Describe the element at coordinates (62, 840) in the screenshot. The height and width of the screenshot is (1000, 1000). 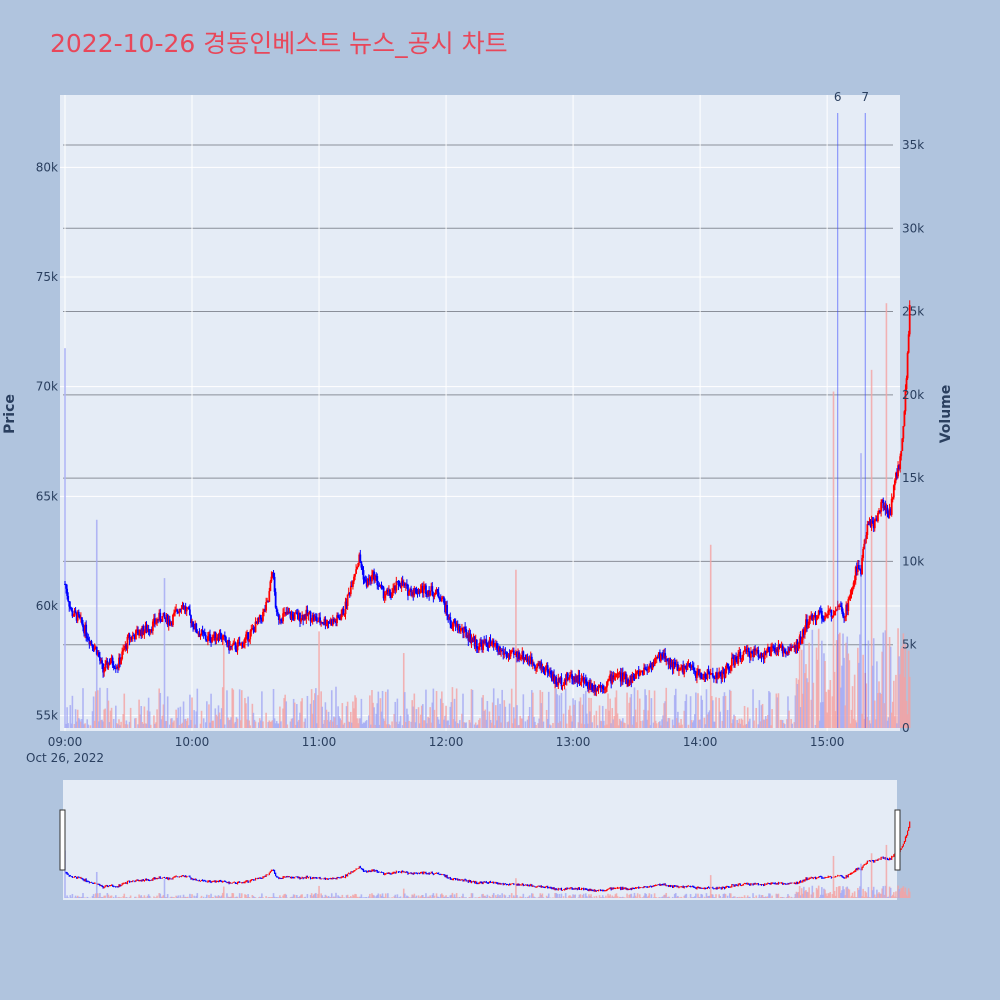
I see `range-slider-handle-left` at that location.